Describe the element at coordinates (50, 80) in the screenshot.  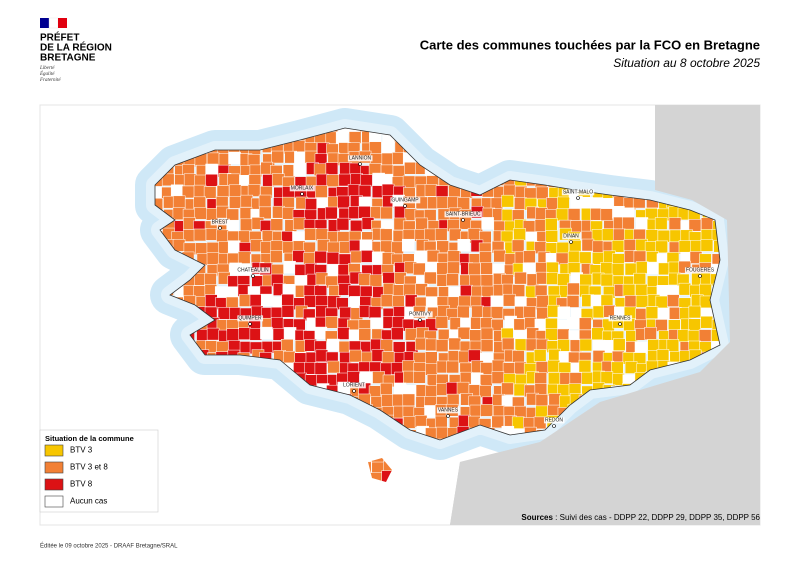
I see `motto: Fraternité` at that location.